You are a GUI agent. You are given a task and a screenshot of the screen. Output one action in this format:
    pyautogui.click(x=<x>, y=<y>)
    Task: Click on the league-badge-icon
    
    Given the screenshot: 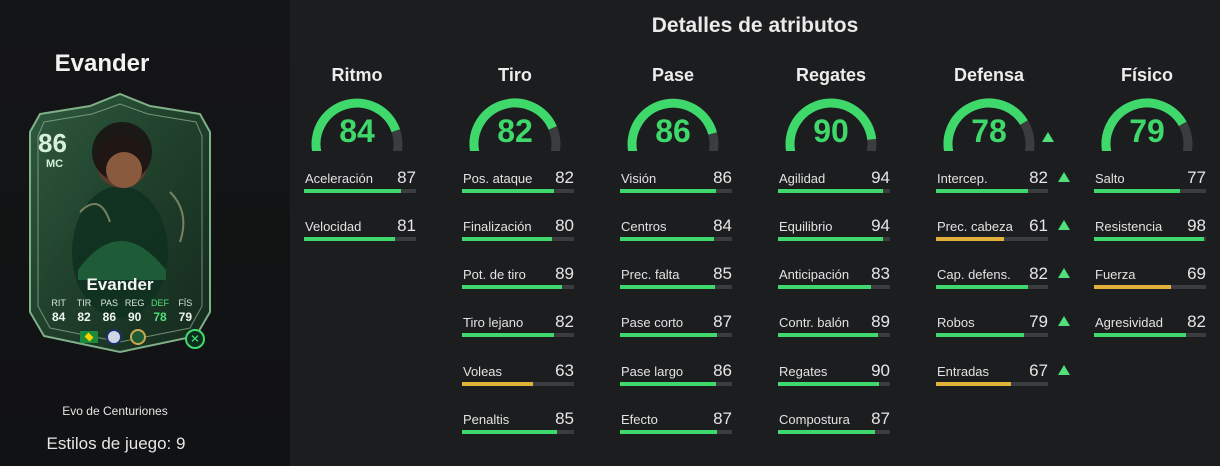 What is the action you would take?
    pyautogui.click(x=114, y=337)
    